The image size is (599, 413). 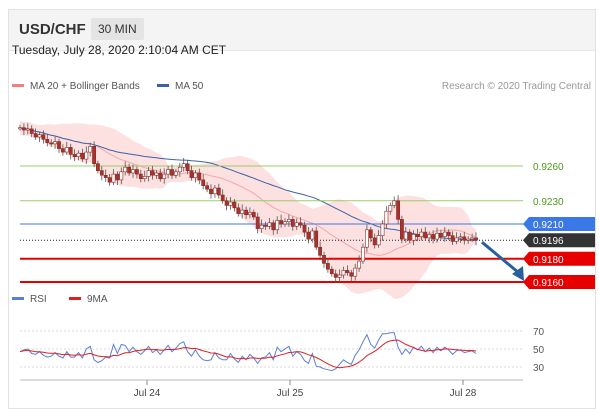 I want to click on legend-ma50: MA 50, so click(x=180, y=86).